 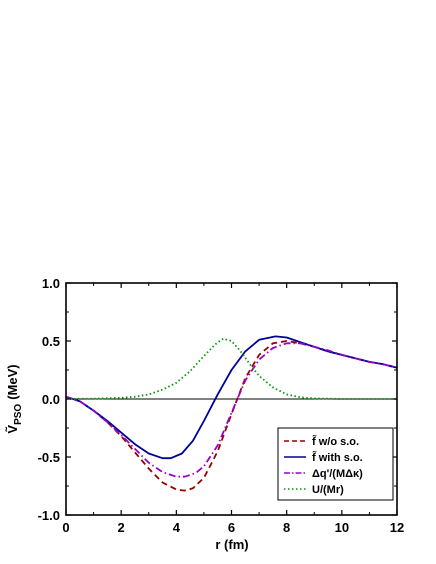 What do you see at coordinates (286, 527) in the screenshot?
I see `x-tick-label: 8` at bounding box center [286, 527].